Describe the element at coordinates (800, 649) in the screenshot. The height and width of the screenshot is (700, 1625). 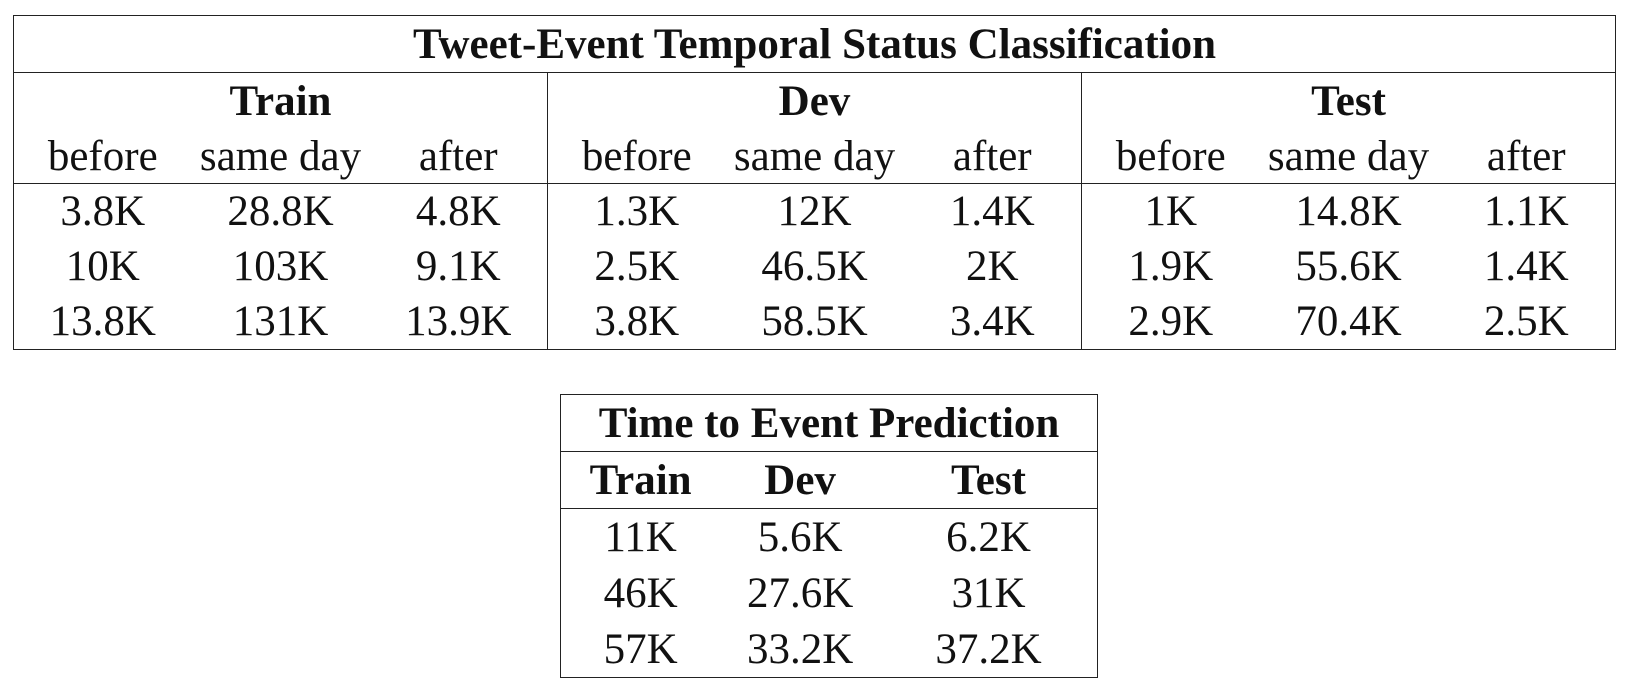
I see `table-cell: 33.2K` at that location.